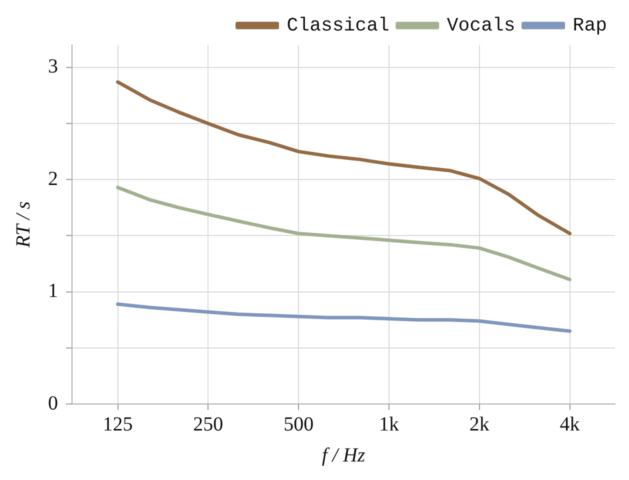 The height and width of the screenshot is (480, 629). Describe the element at coordinates (53, 291) in the screenshot. I see `y-tick-label: 1` at that location.